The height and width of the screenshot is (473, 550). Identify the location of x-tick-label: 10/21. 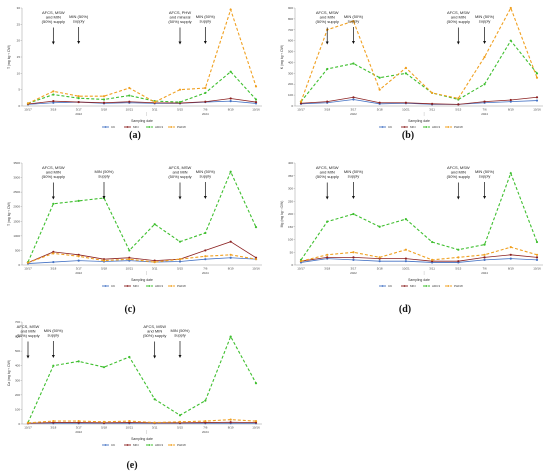
(130, 428).